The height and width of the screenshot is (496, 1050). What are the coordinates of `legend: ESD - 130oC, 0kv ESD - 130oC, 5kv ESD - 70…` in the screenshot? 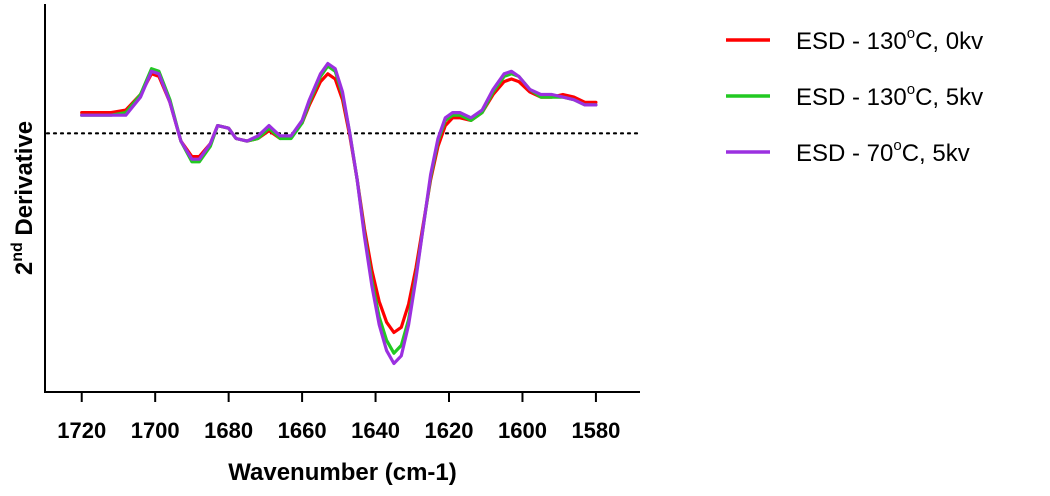 It's located at (854, 96).